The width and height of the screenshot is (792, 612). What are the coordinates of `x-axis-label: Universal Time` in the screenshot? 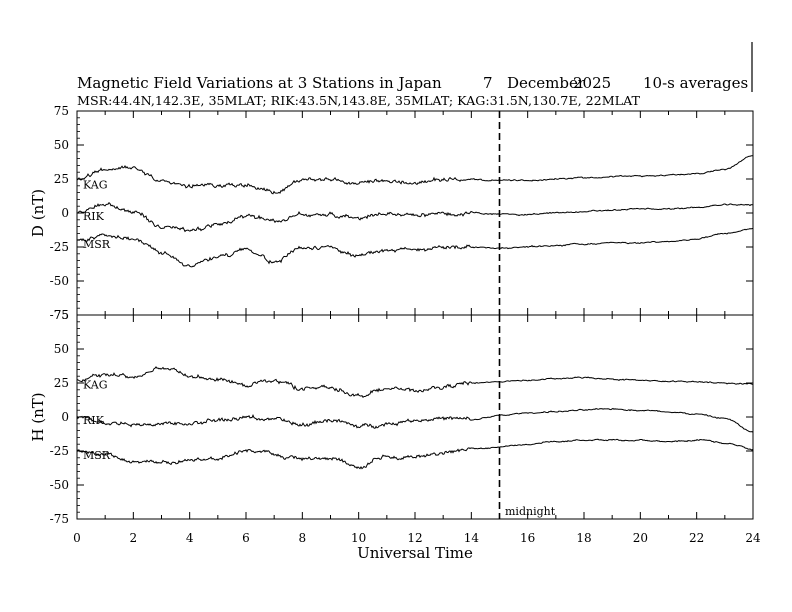 It's located at (415, 553).